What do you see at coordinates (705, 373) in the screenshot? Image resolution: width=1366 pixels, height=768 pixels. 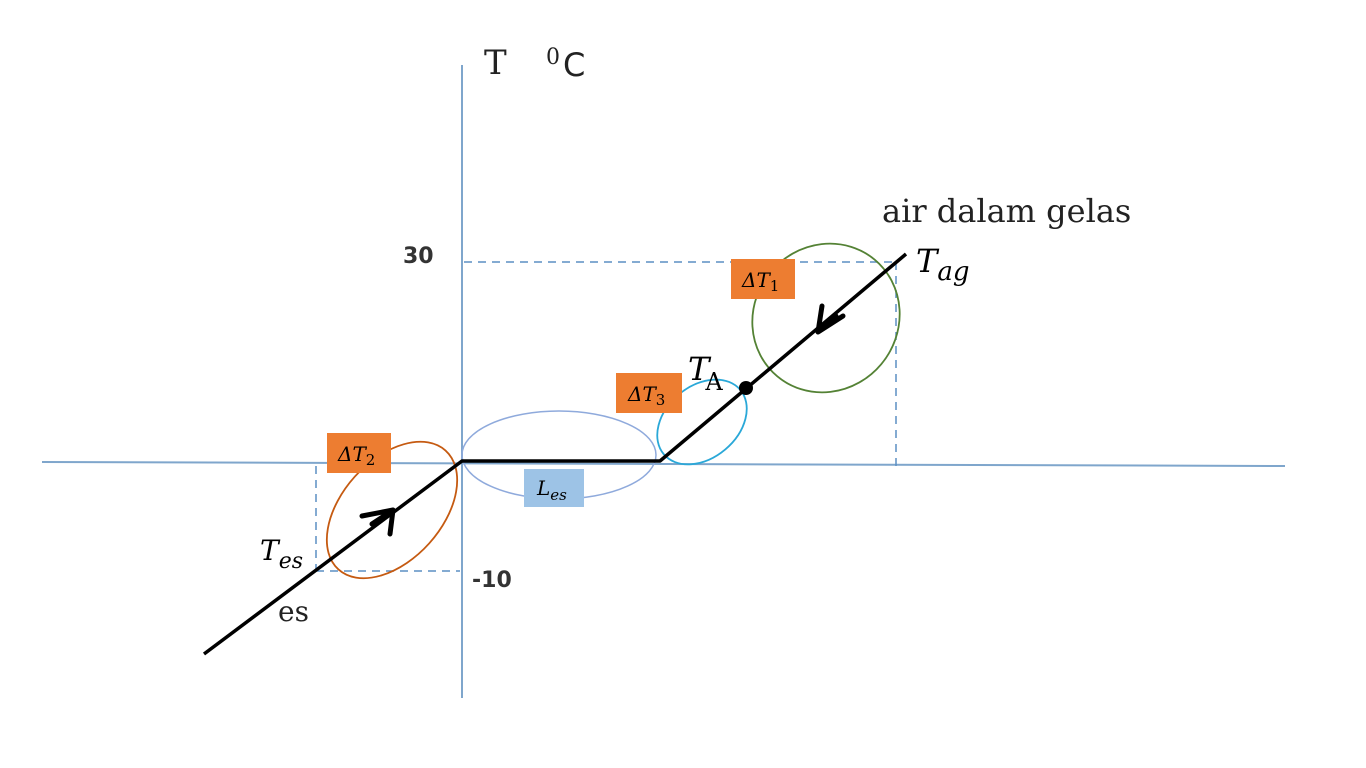 I see `t-a-label: TA` at bounding box center [705, 373].